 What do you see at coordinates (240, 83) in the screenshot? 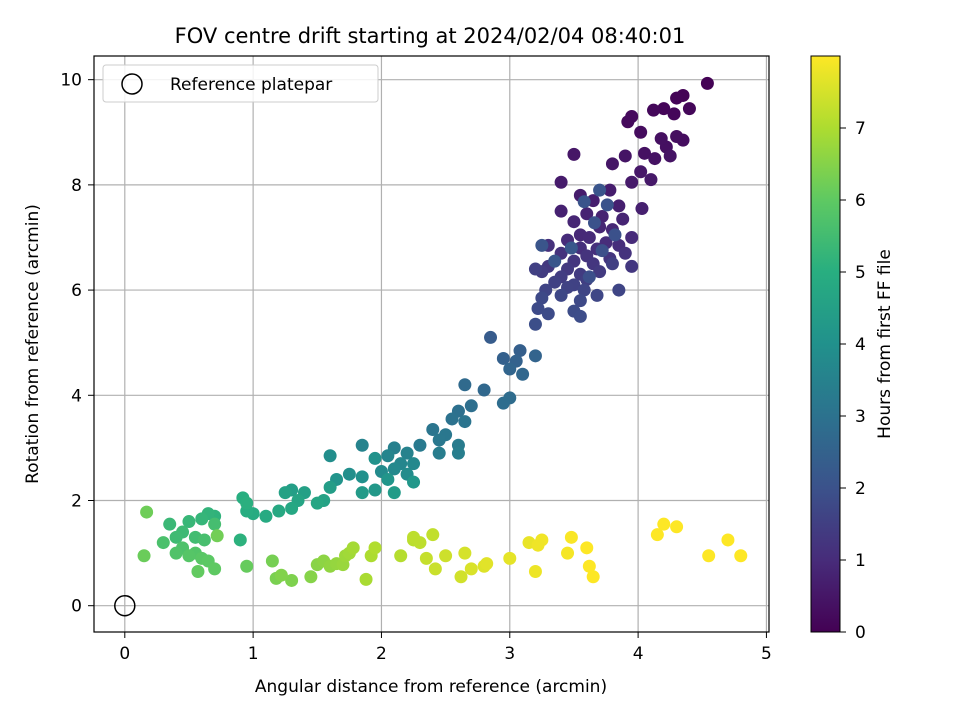
I see `legend-box` at bounding box center [240, 83].